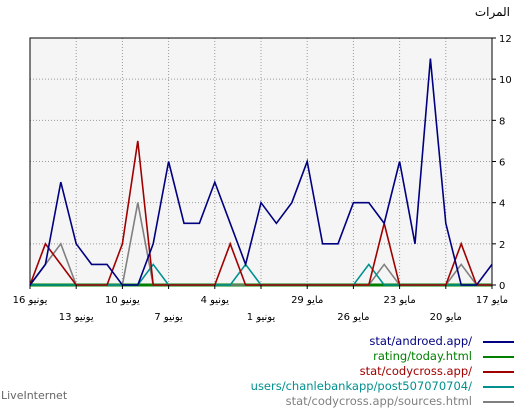 The width and height of the screenshot is (520, 409). I want to click on y-tick-label: 8, so click(502, 121).